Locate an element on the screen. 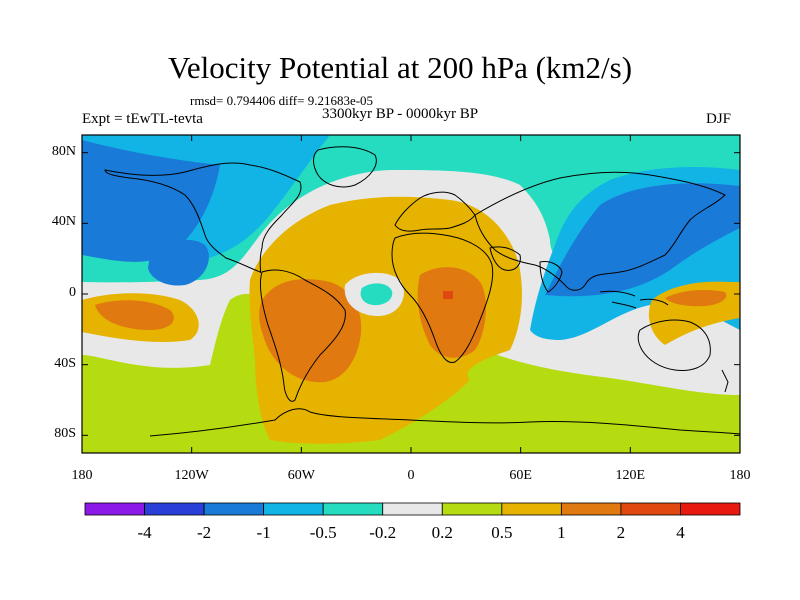 The image size is (800, 600). coast-africa is located at coordinates (442, 298).